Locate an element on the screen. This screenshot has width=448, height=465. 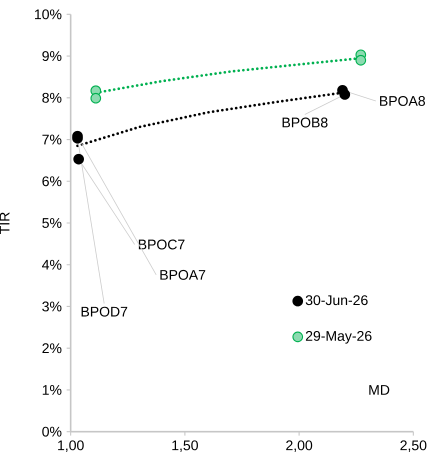
y-tick-label: 6% is located at coordinates (52, 181).